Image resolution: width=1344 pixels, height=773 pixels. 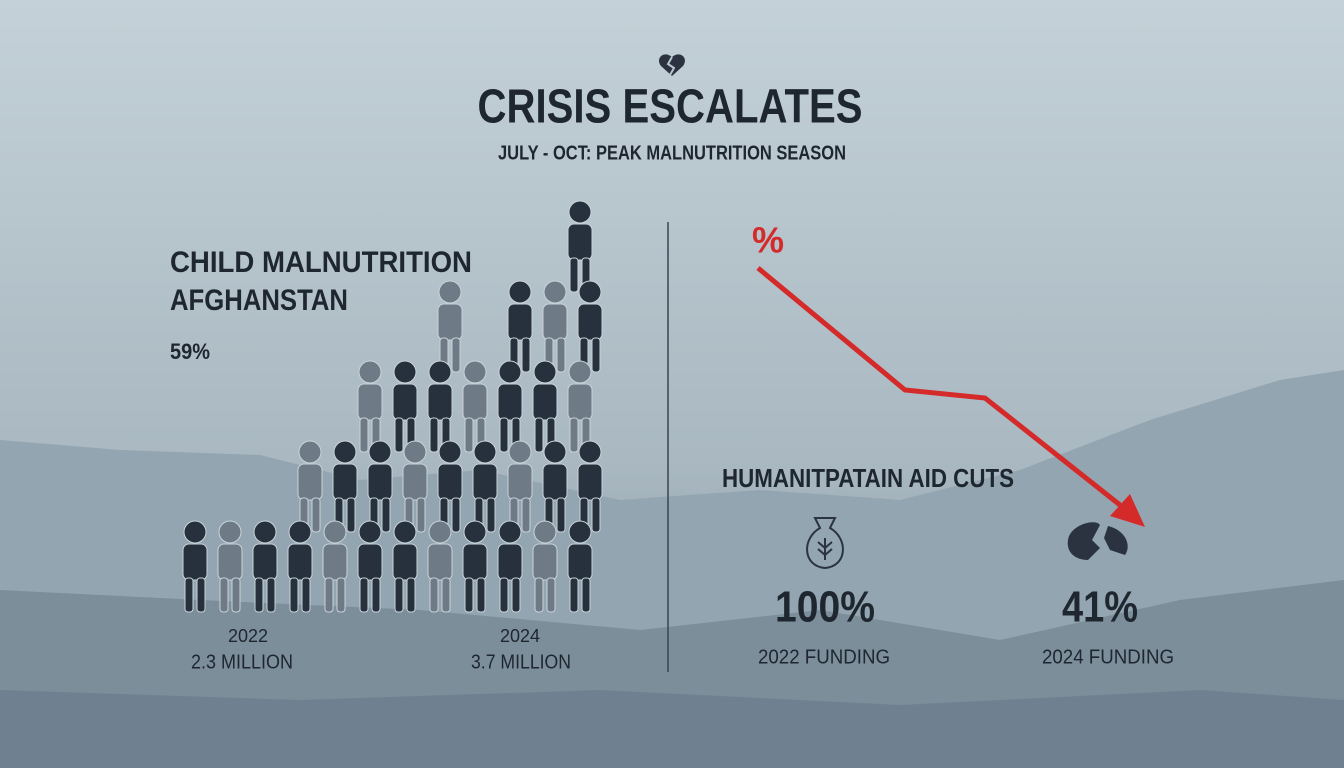 I want to click on section-heading: AFGHANSTAN, so click(x=259, y=300).